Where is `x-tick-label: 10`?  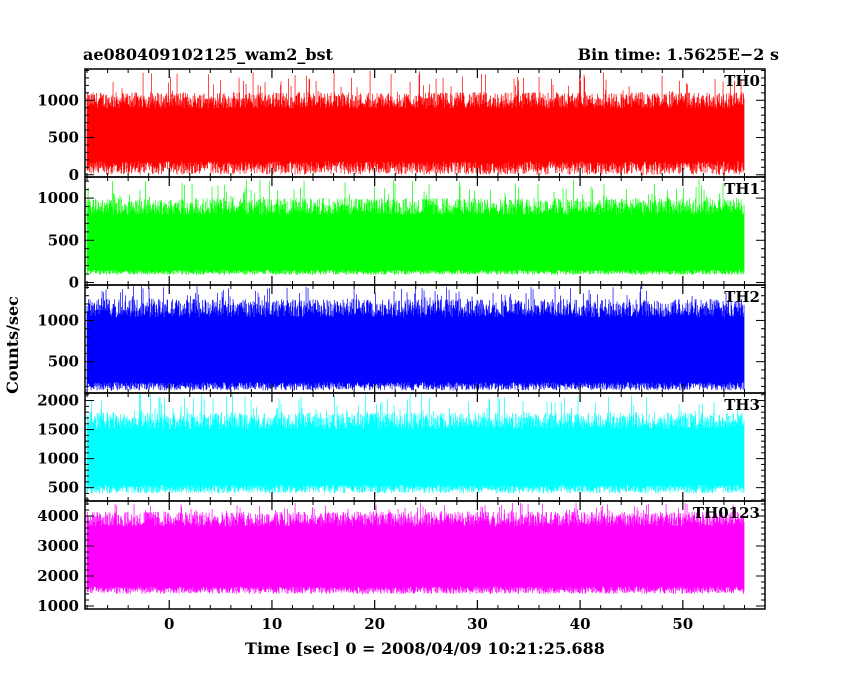
x-tick-label: 10 is located at coordinates (272, 624).